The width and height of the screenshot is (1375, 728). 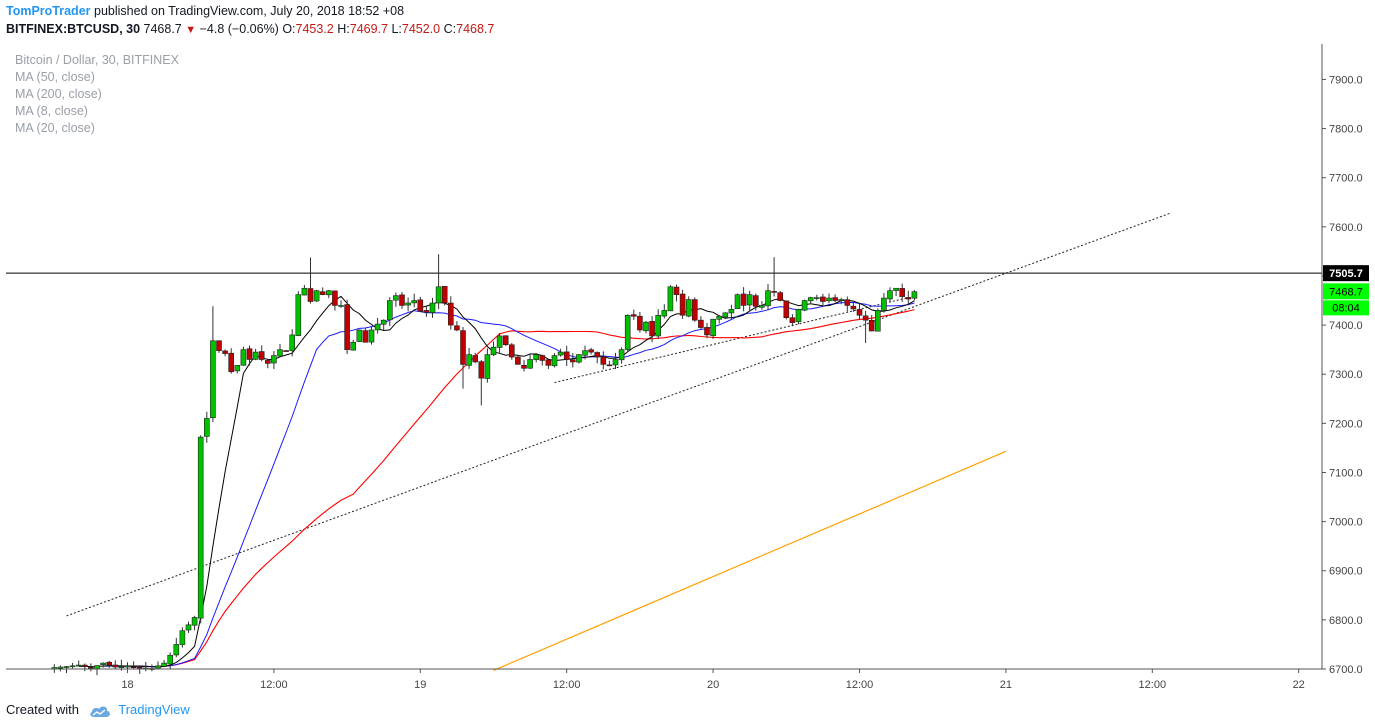 I want to click on y-tick-label: 6800.0, so click(x=1346, y=621).